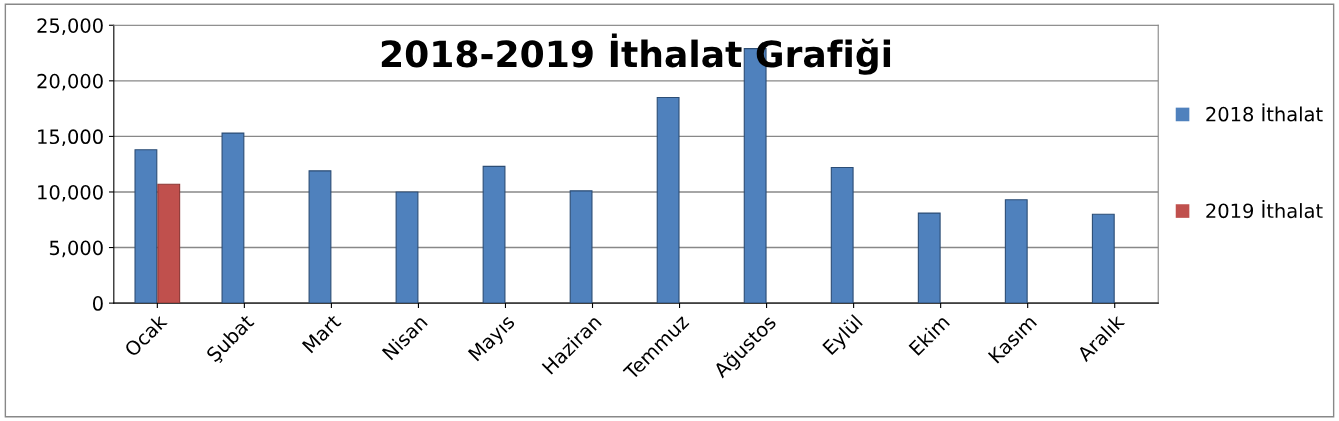 This screenshot has height=421, width=1339. Describe the element at coordinates (70, 193) in the screenshot. I see `y-tick-label: 10,000` at that location.